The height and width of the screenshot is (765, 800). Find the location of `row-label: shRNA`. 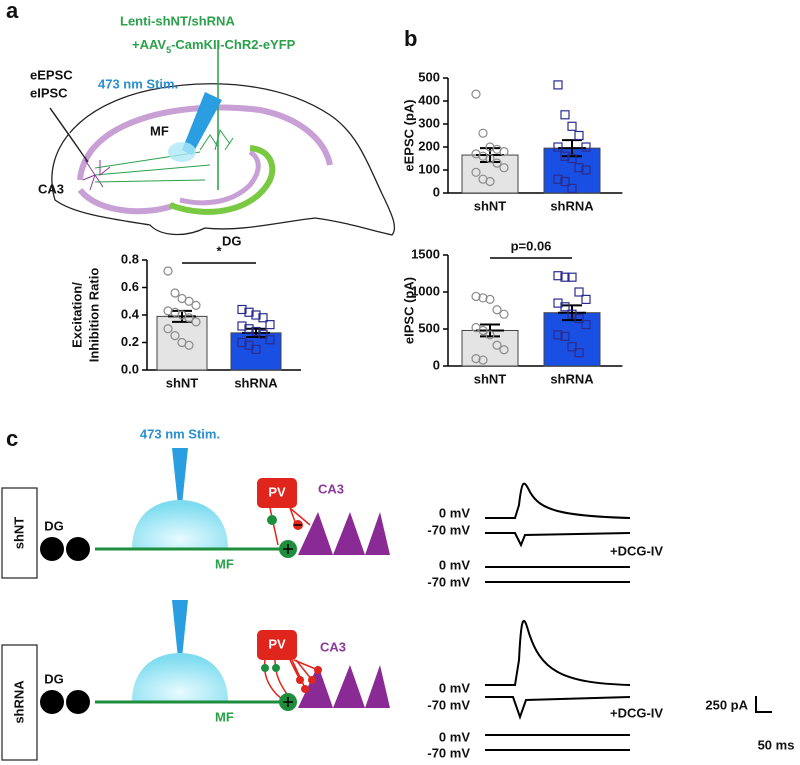

row-label: shRNA is located at coordinates (18, 702).